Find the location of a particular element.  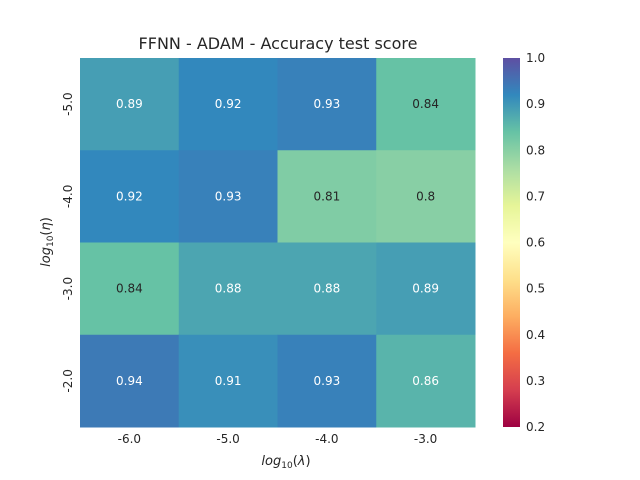

cell-value-label: 0.8 is located at coordinates (425, 196).